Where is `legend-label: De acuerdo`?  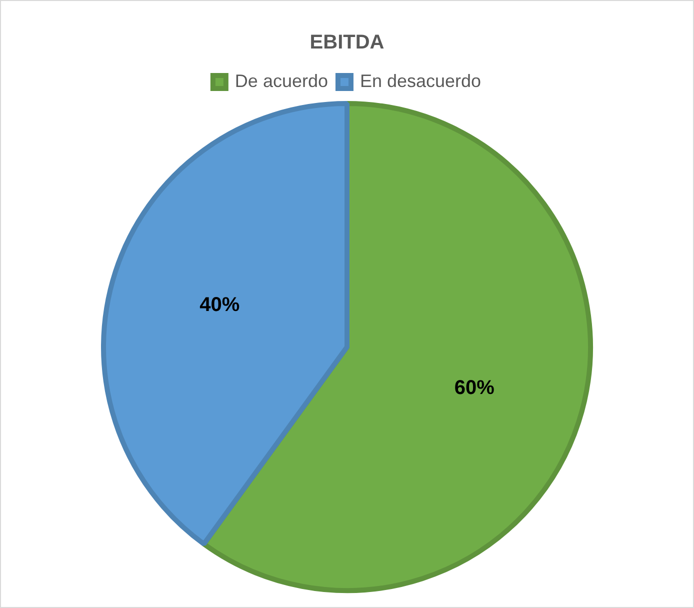 legend-label: De acuerdo is located at coordinates (281, 80).